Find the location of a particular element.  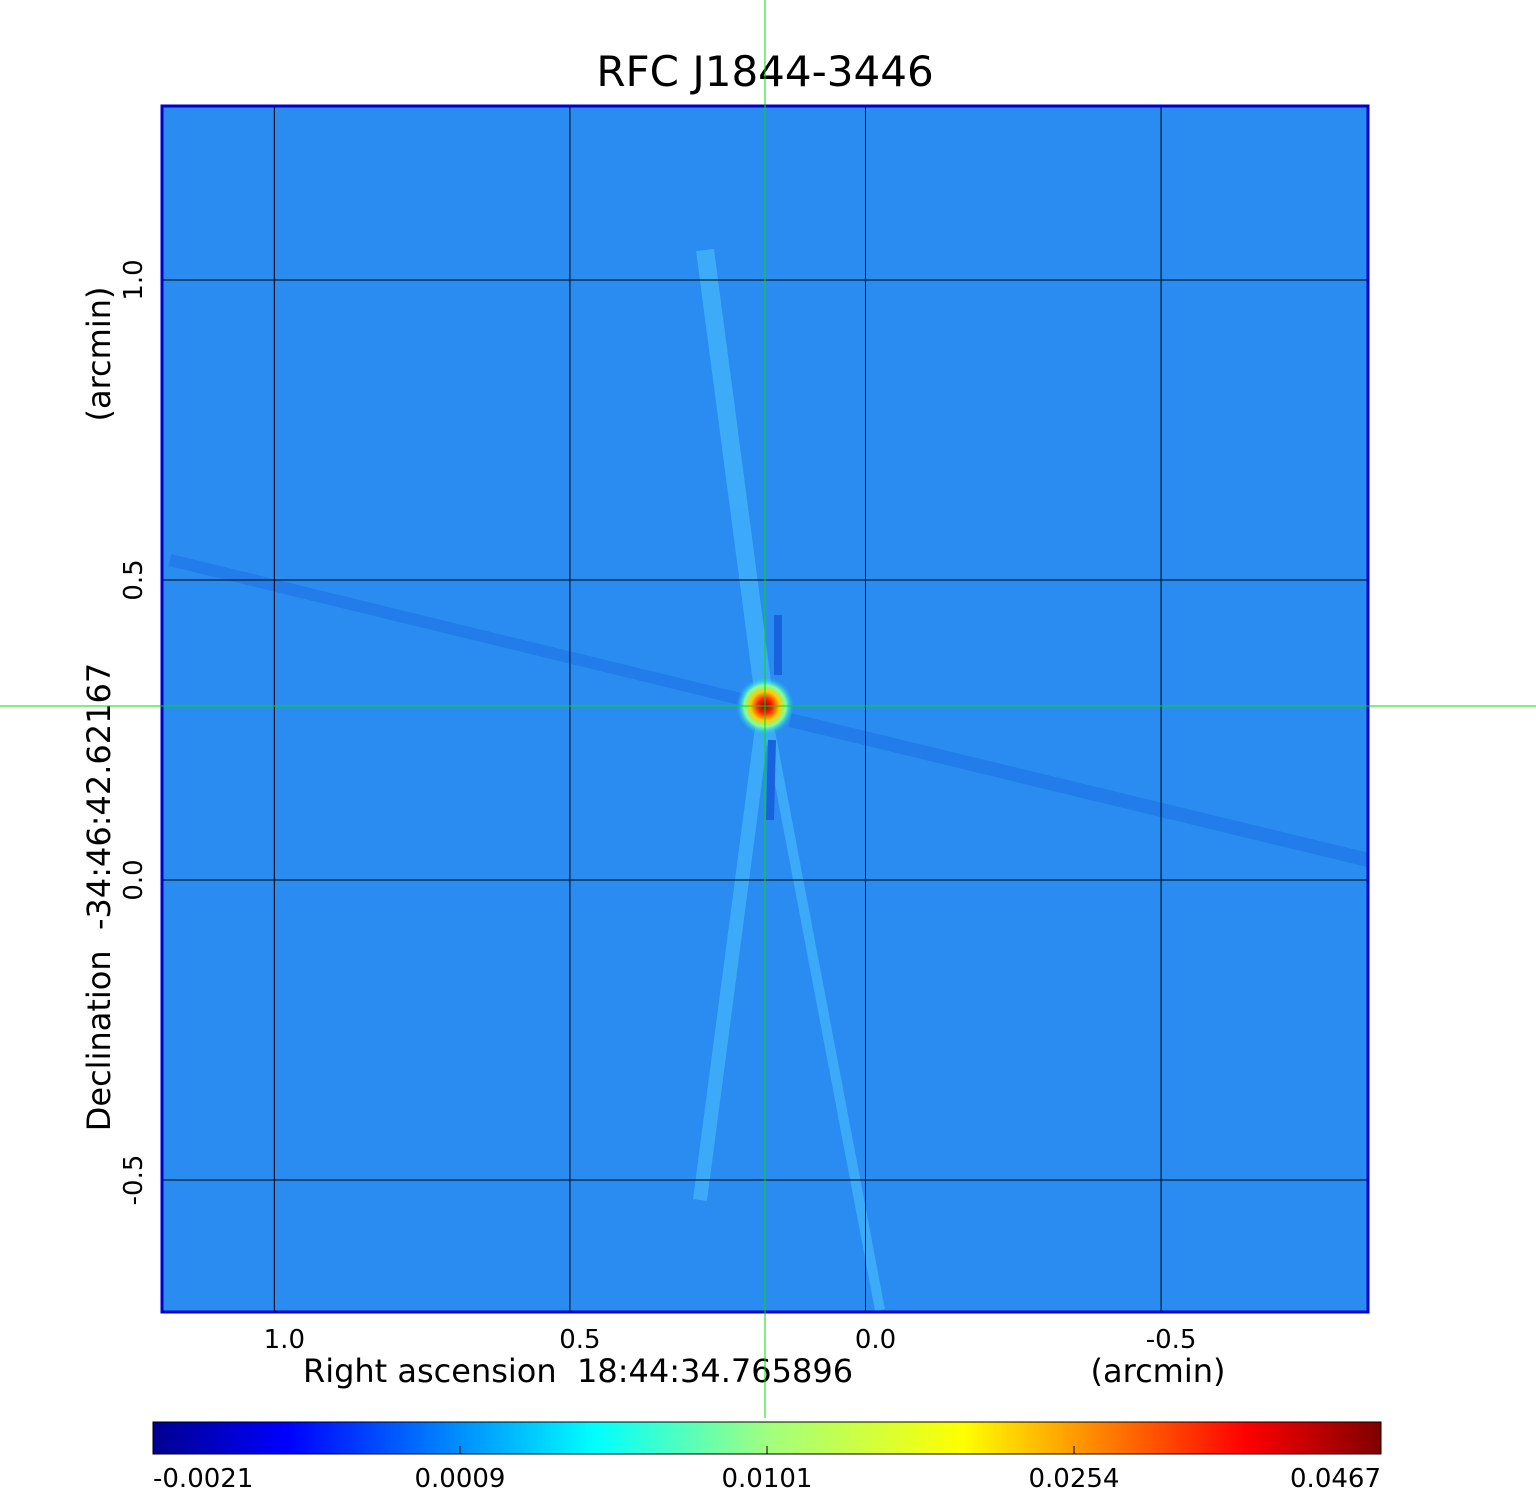

streak-dark-down is located at coordinates (771, 780).